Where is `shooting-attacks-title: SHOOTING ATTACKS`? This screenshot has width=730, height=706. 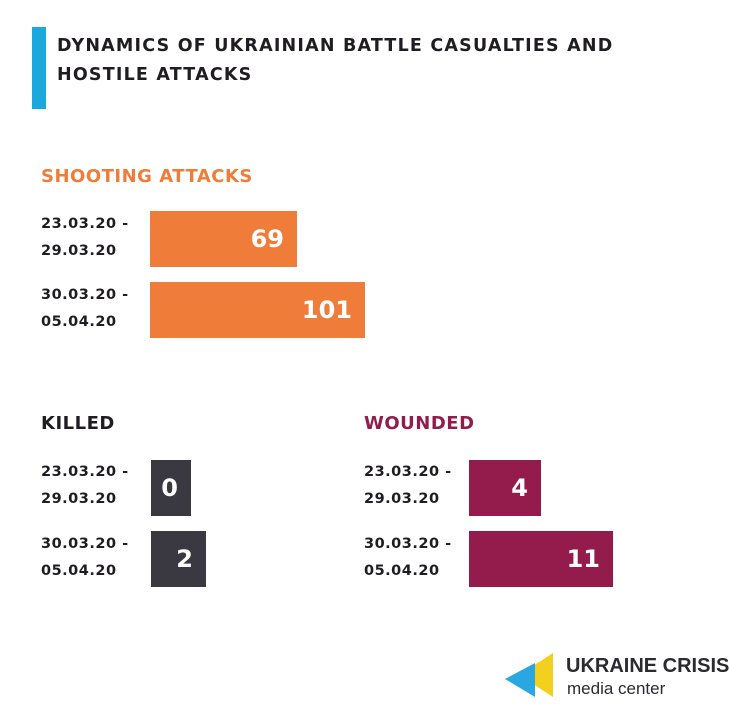
shooting-attacks-title: SHOOTING ATTACKS is located at coordinates (147, 176).